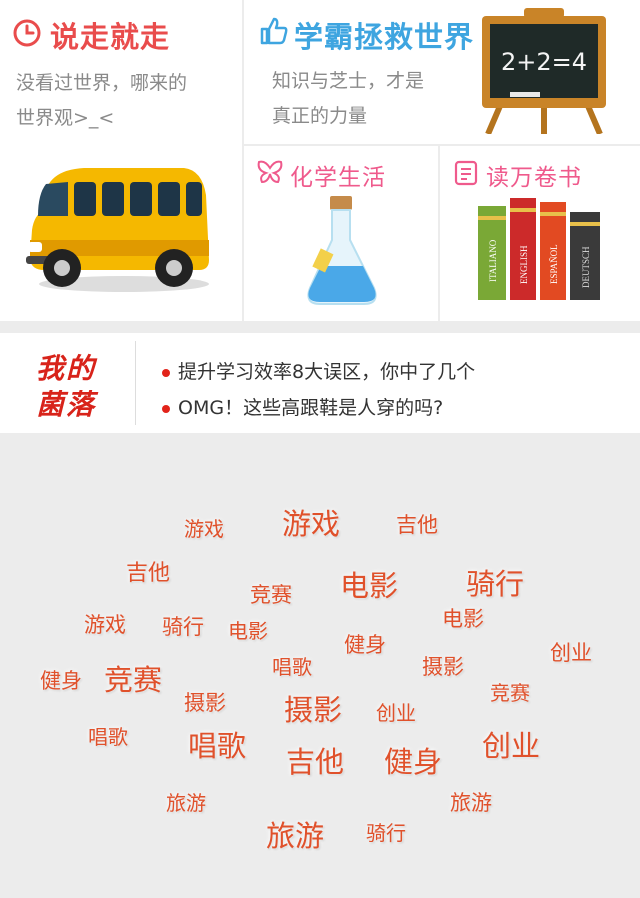 The image size is (640, 898). I want to click on corner-section: 我的 菌落 提升学习效率8大误区，你中了几个 OMG！这些高跟鞋是人穿的吗?, so click(320, 383).